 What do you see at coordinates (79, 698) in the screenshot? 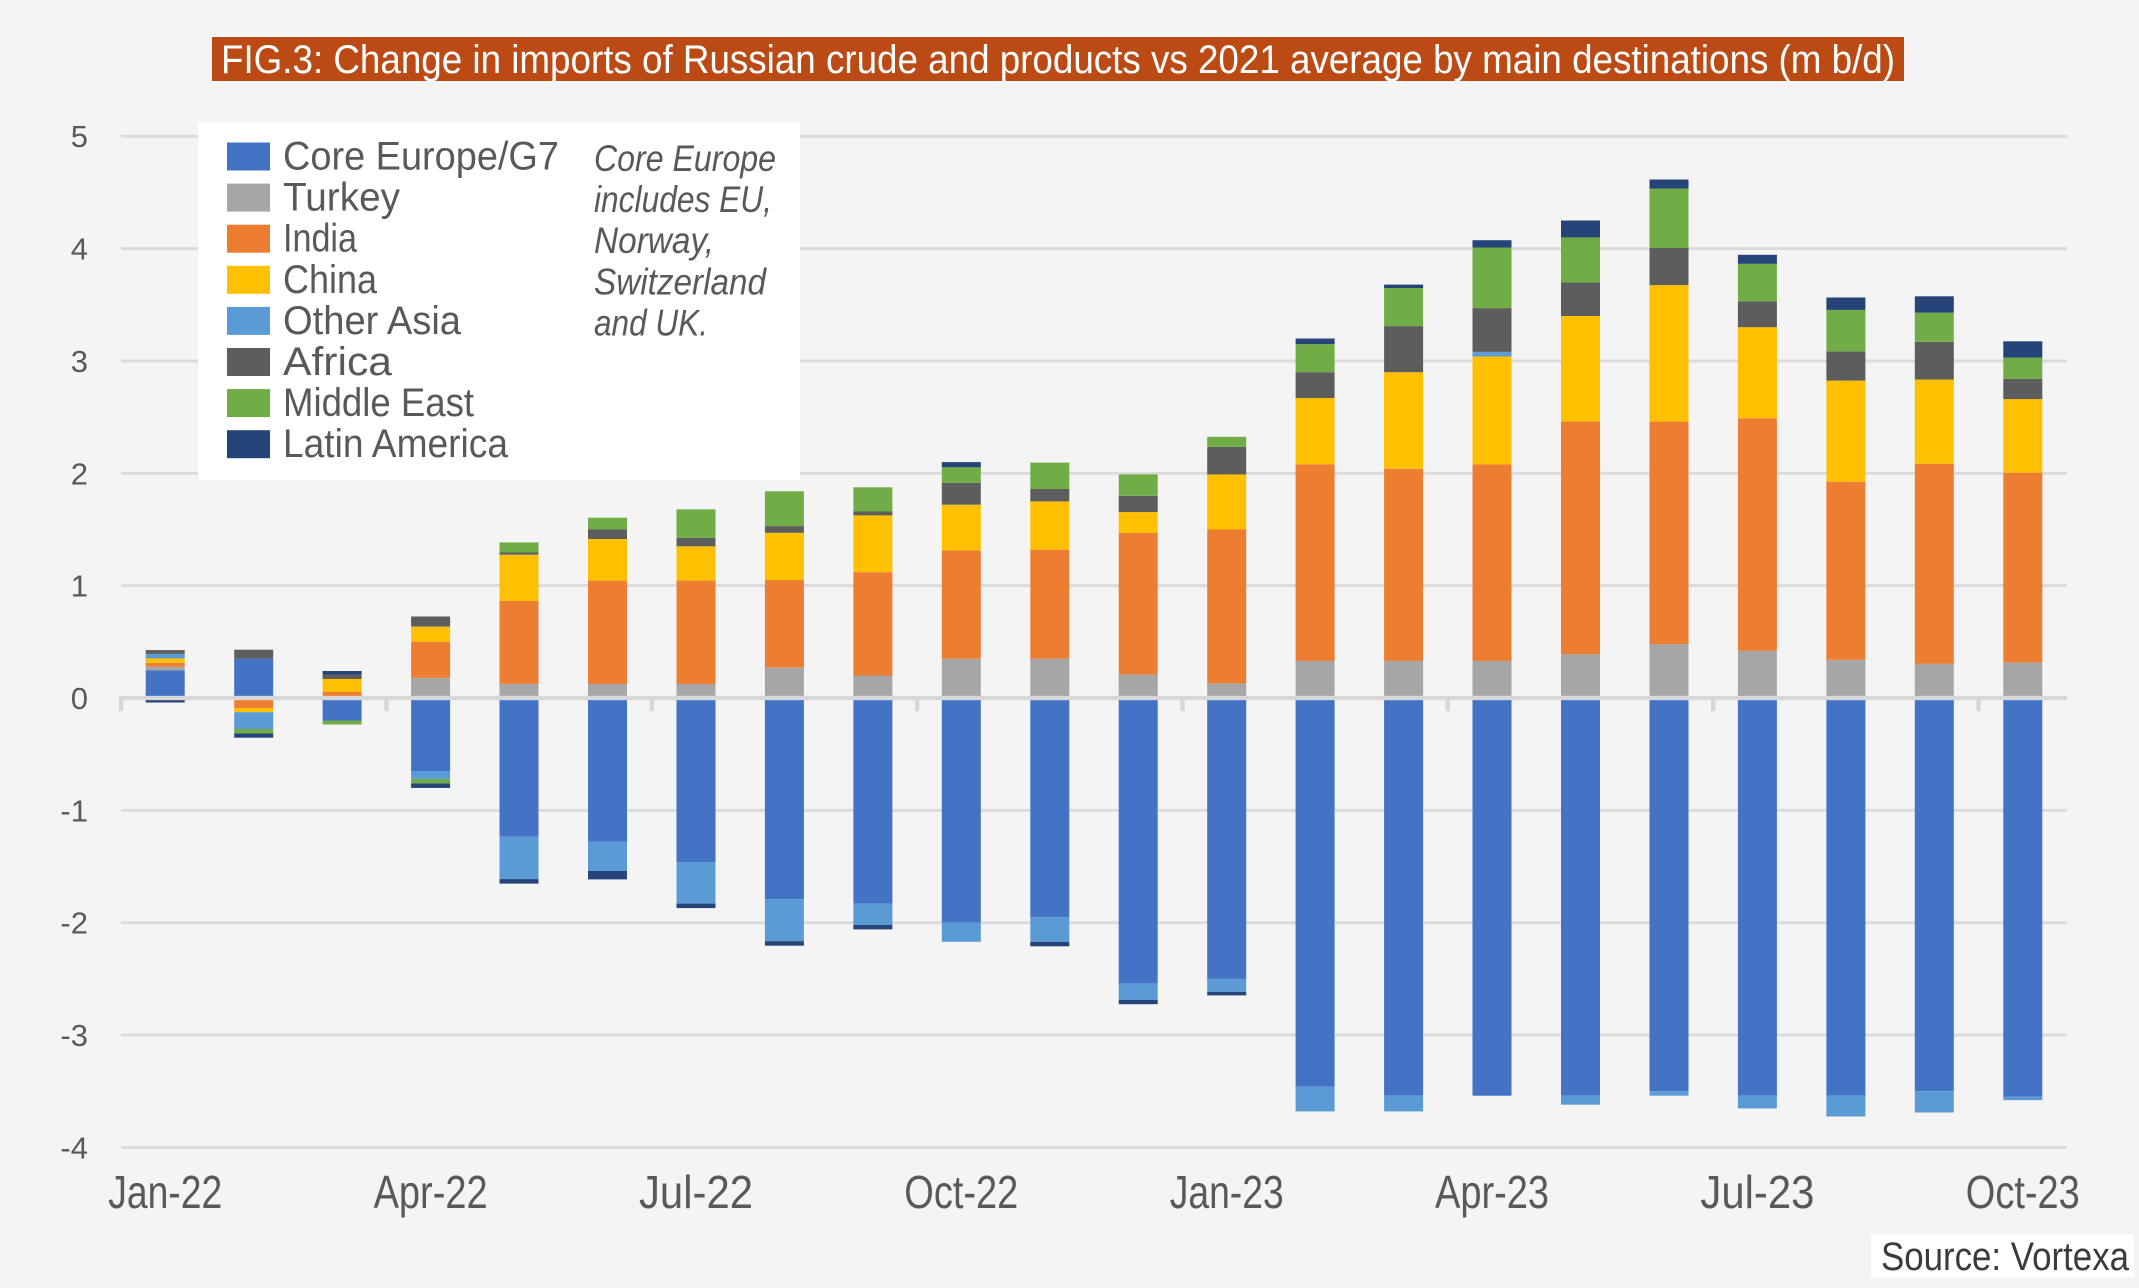
I see `svg-text: 0` at bounding box center [79, 698].